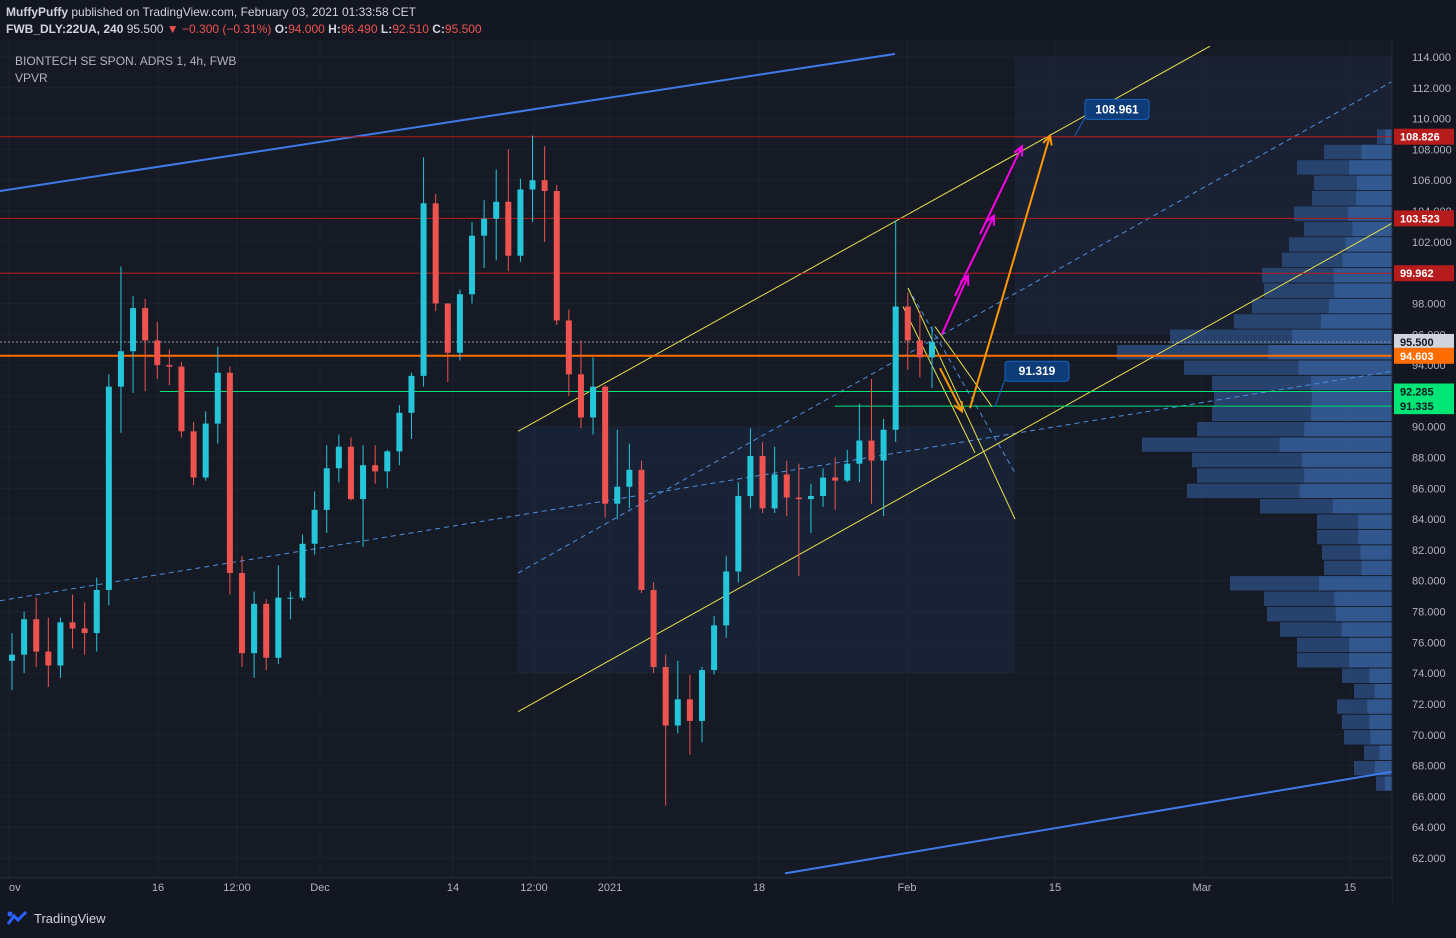 This screenshot has height=938, width=1456. What do you see at coordinates (1417, 274) in the screenshot?
I see `price-label: 99.962` at bounding box center [1417, 274].